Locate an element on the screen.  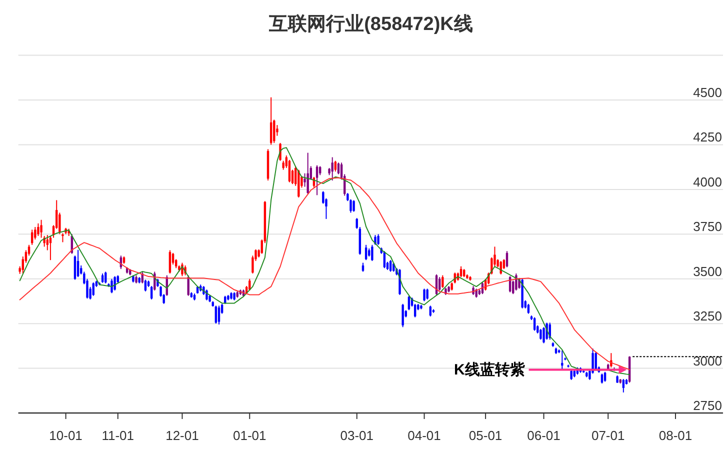
x-tick-label: 11-01 is located at coordinates (118, 435).